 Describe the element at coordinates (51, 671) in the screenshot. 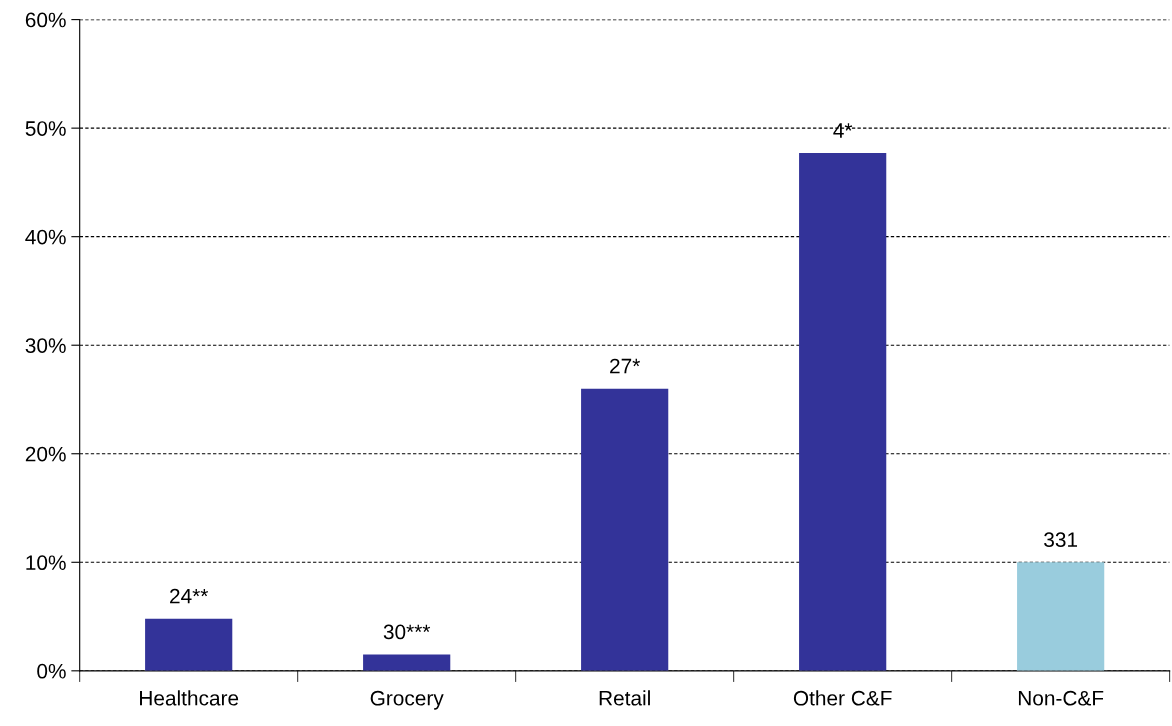

I see `y-tick-label: 0%` at that location.